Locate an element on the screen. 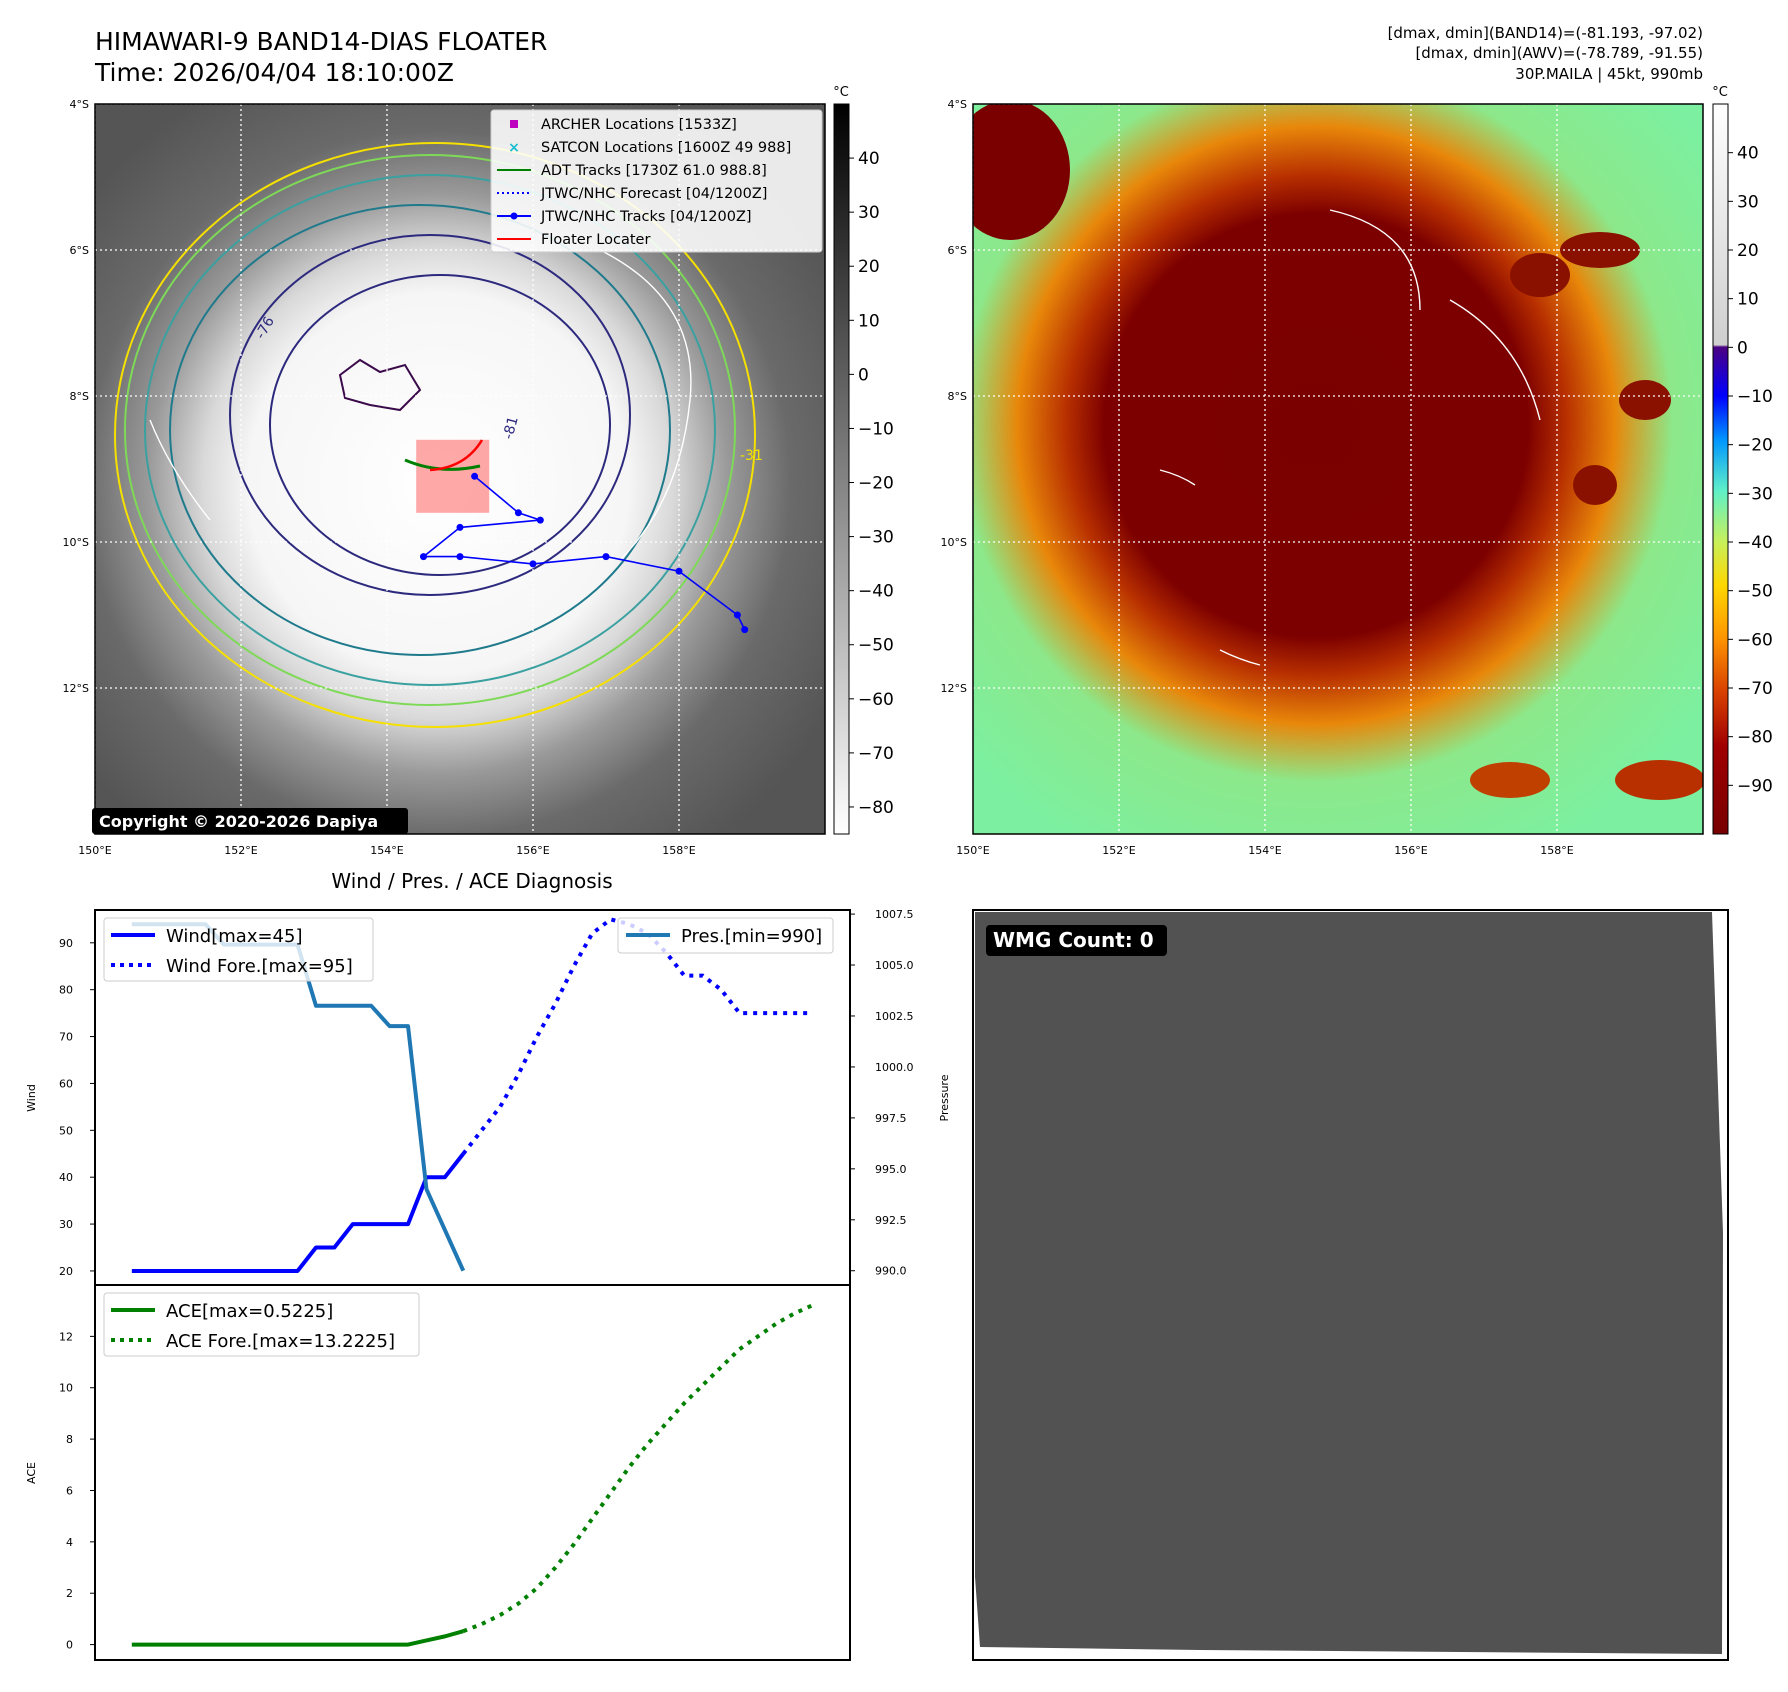  lat-label: 6°S is located at coordinates (957, 250).